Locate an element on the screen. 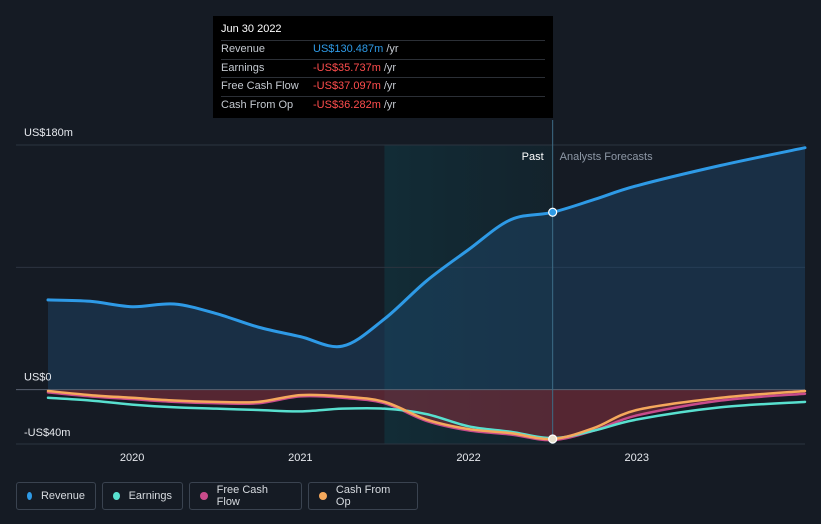  x-tick-label: 2023 is located at coordinates (637, 458).